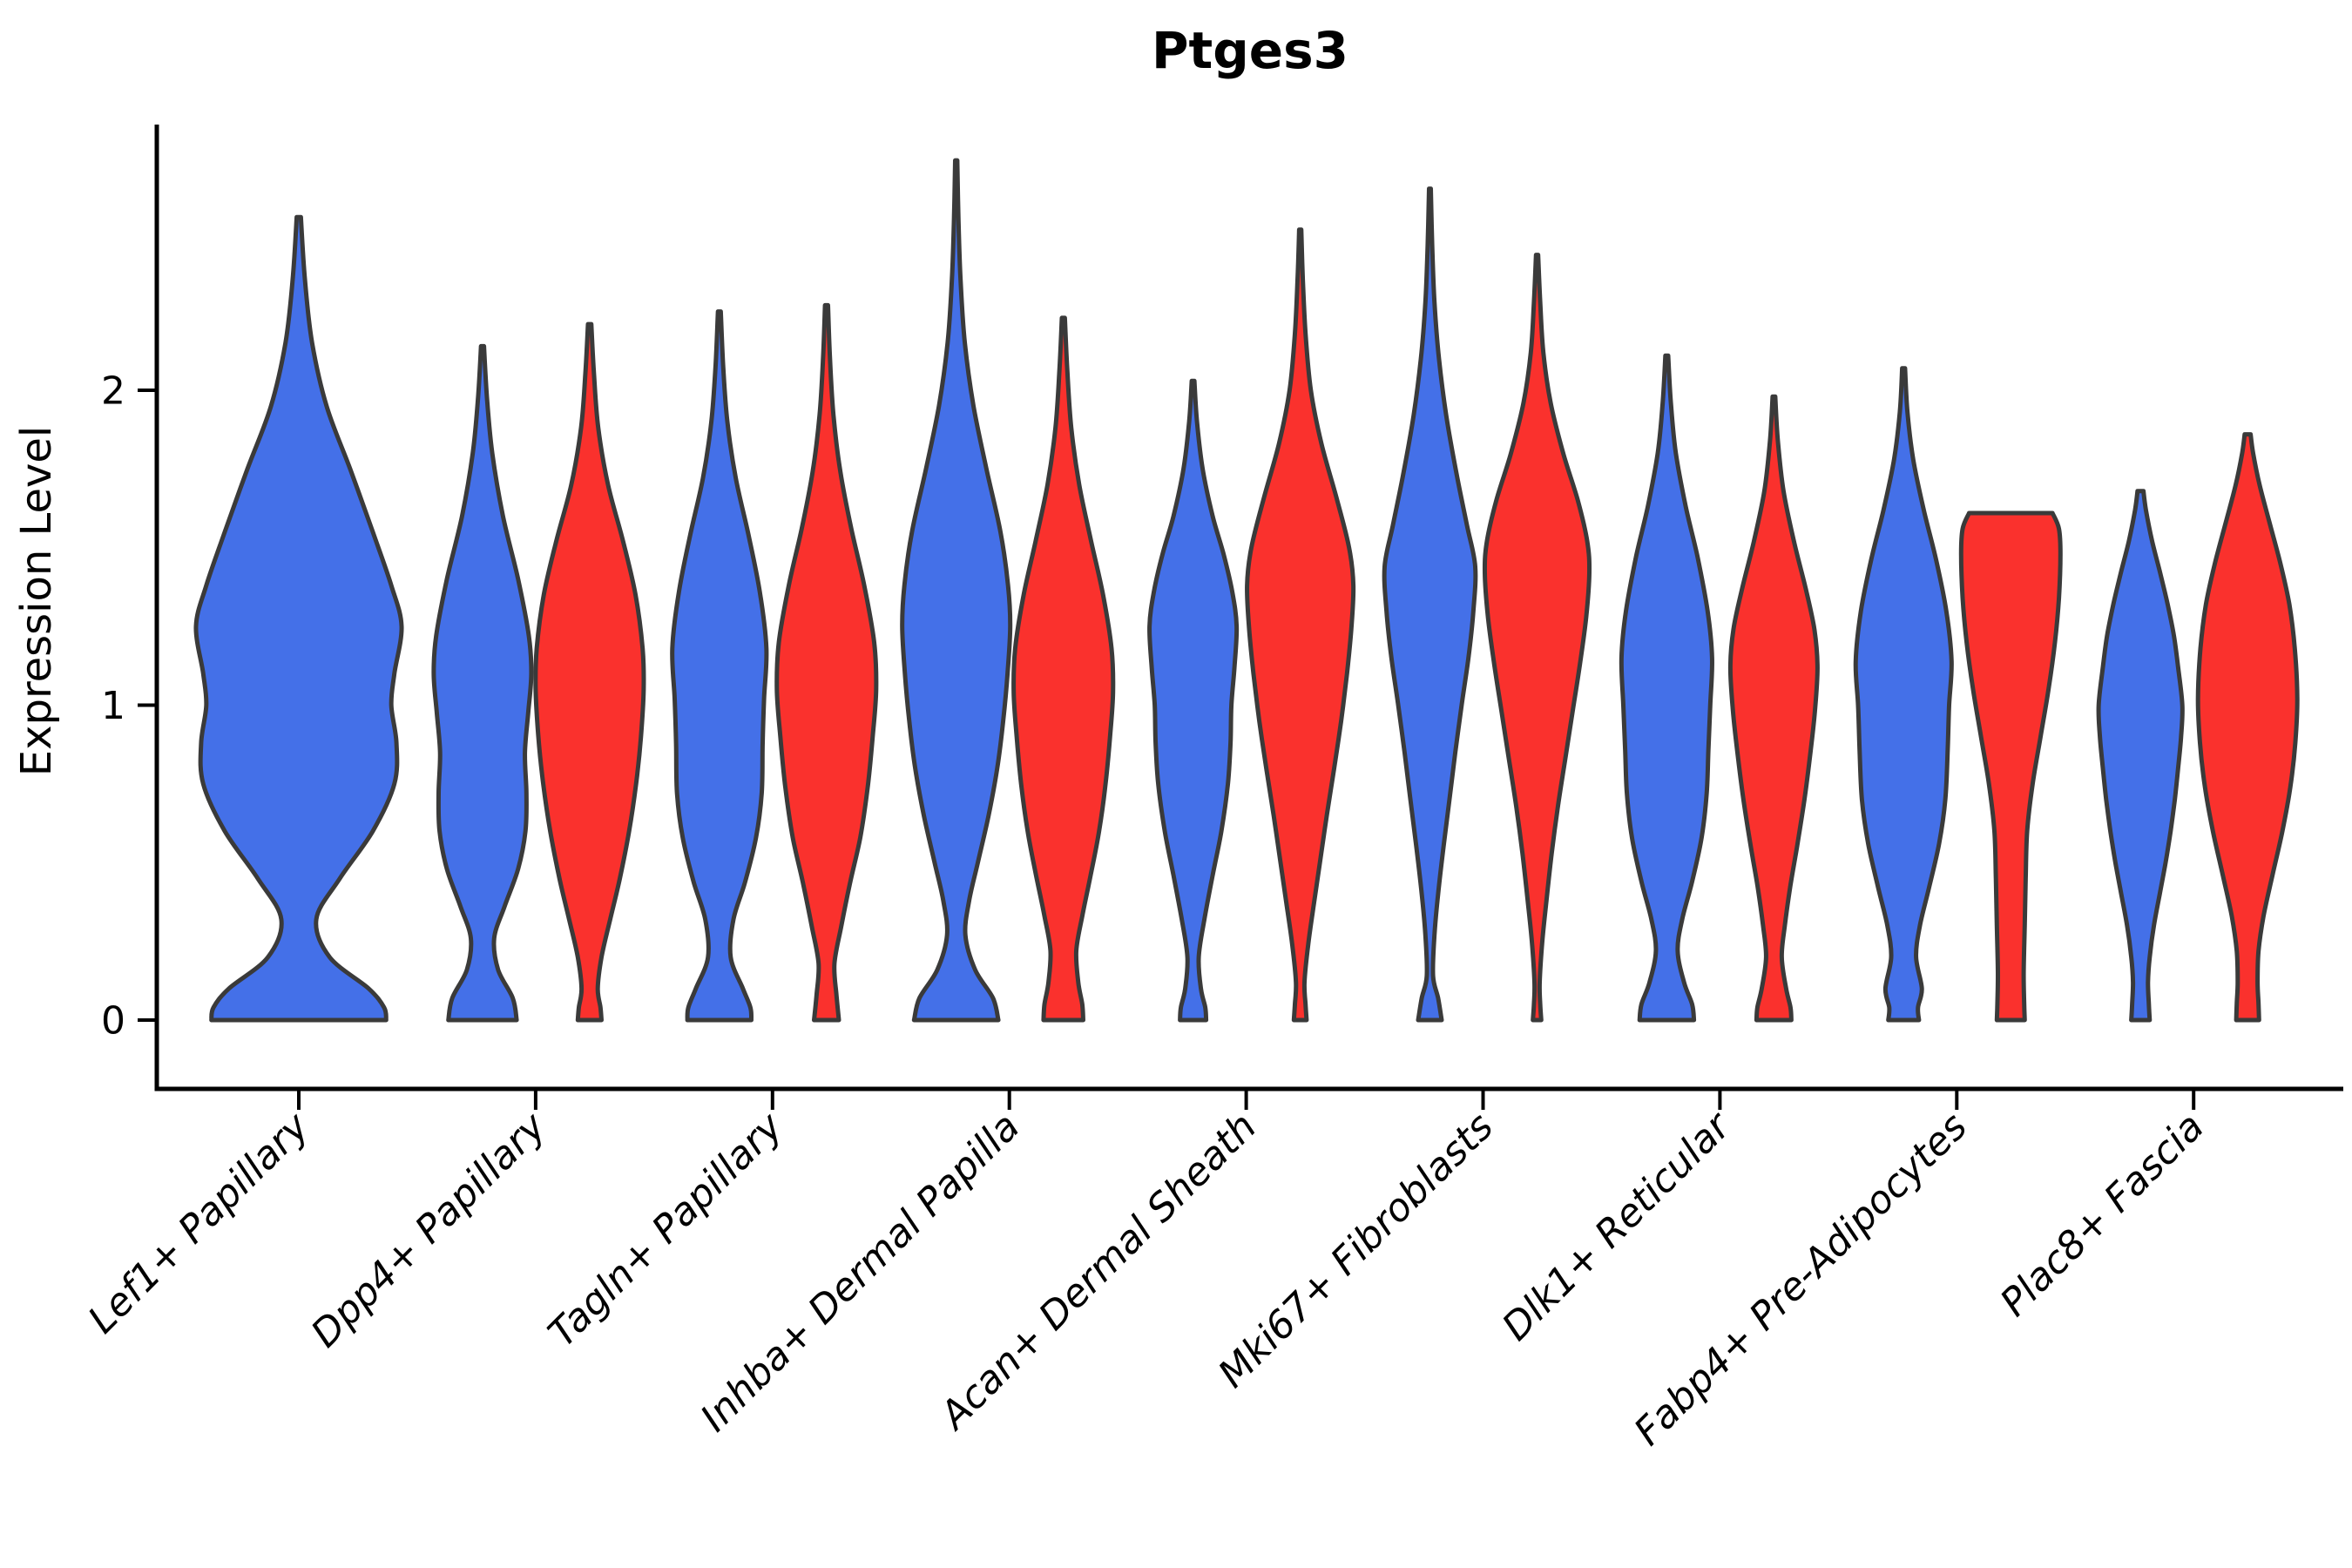 This screenshot has width=2352, height=1568. I want to click on violin-mki67-fibroblasts-blue, so click(1430, 604).